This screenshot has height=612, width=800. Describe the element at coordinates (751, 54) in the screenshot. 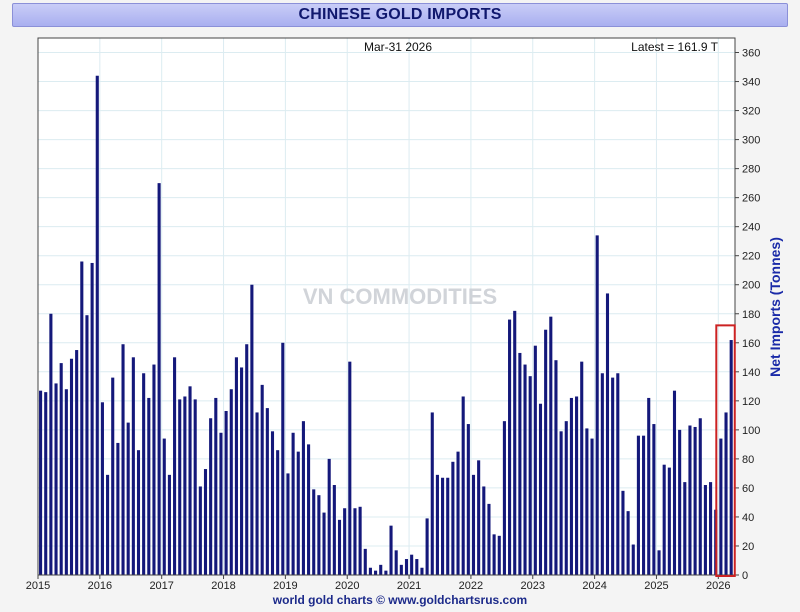

I see `y-tick-label: 360` at that location.